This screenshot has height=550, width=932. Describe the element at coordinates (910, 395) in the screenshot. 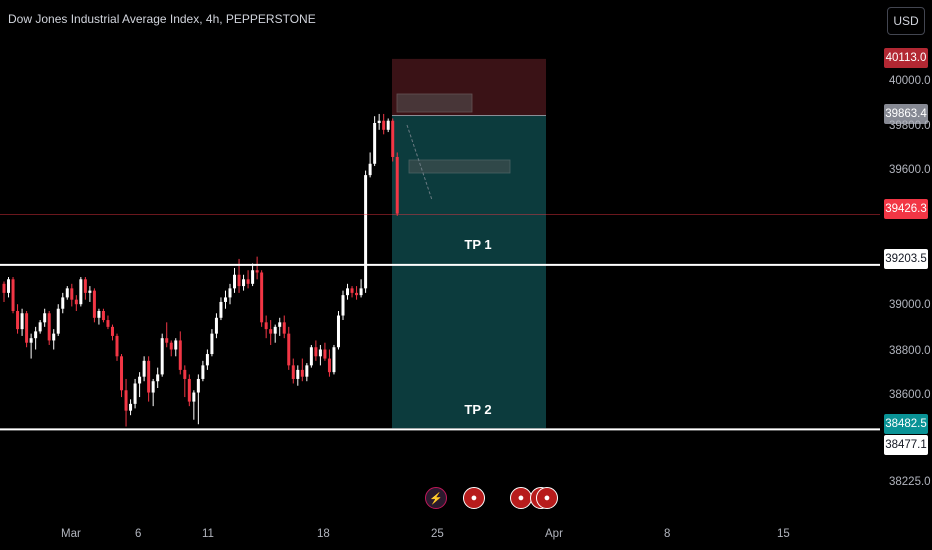

I see `y-tick: 38600.0` at that location.